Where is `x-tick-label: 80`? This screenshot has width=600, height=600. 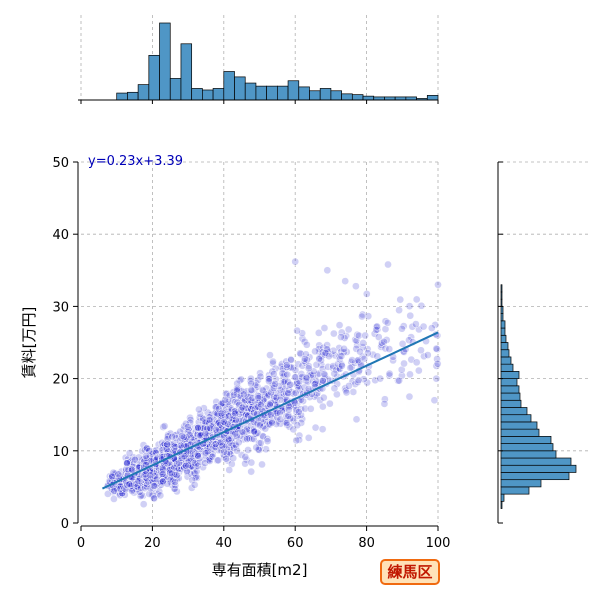
x-tick-label: 80 is located at coordinates (366, 543).